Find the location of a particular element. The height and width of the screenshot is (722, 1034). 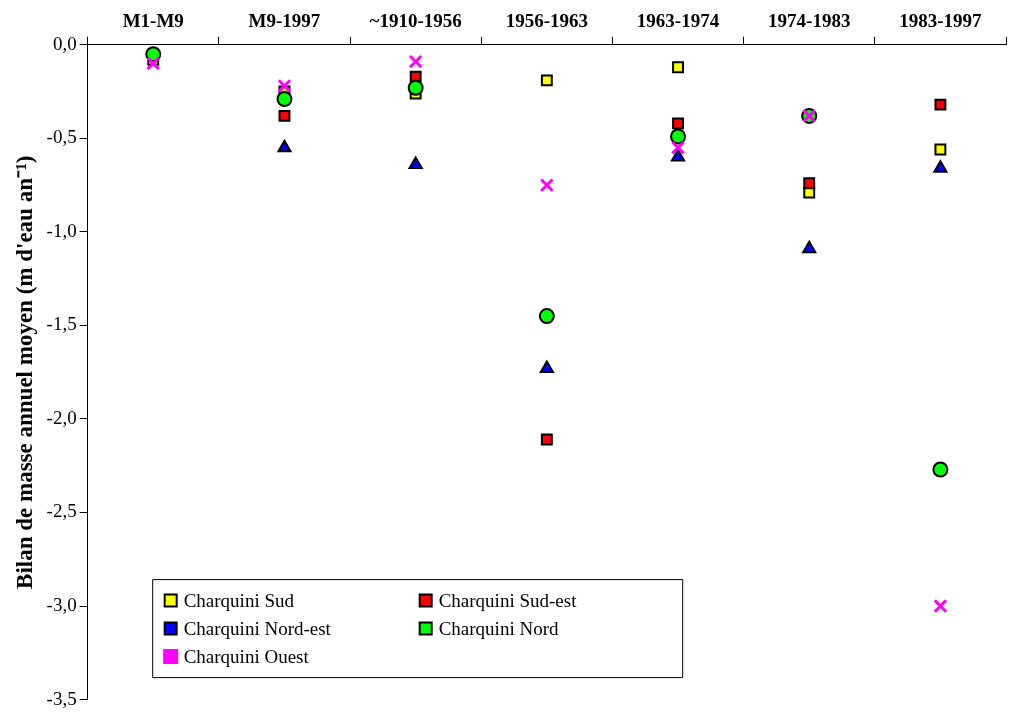

y-tick-label: -1,0 is located at coordinates (61, 230).